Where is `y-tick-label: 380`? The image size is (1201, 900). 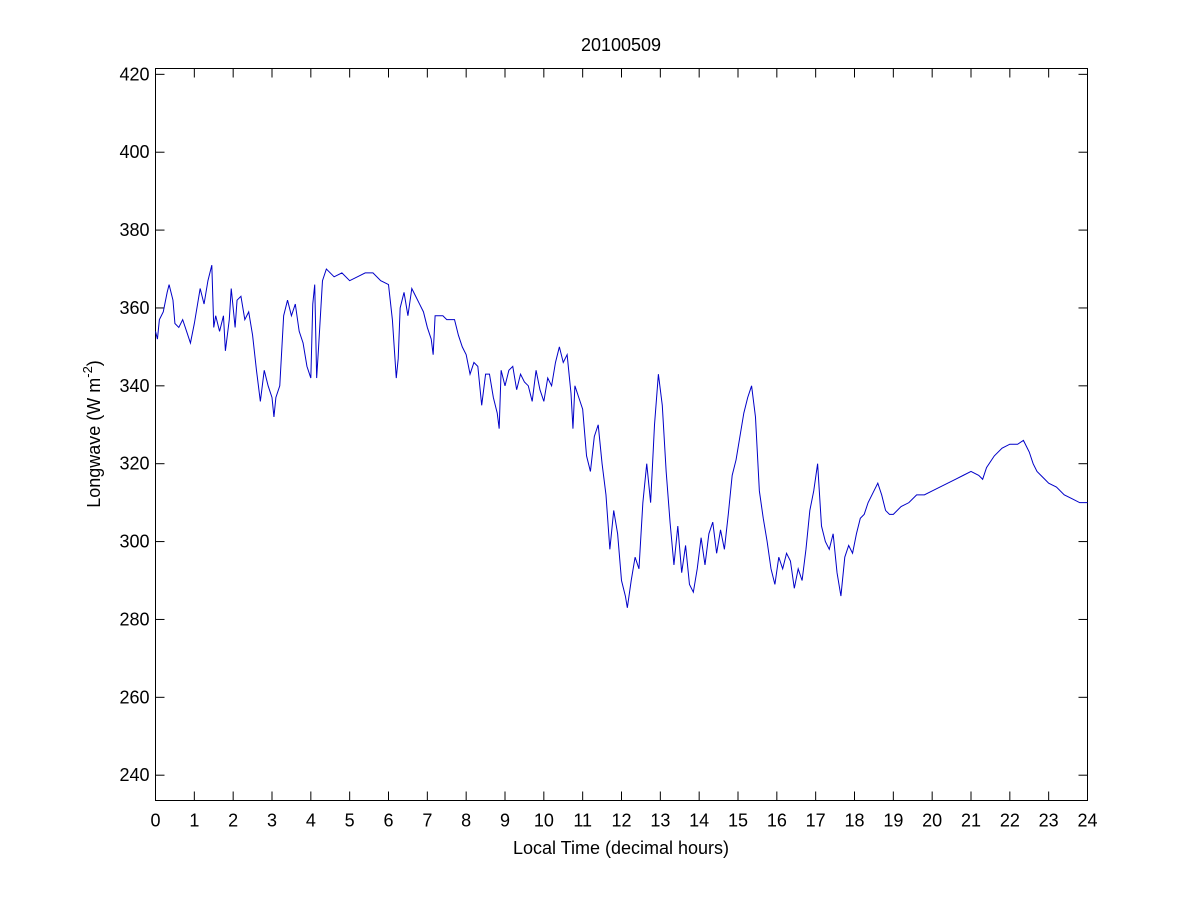
y-tick-label: 380 is located at coordinates (134, 230).